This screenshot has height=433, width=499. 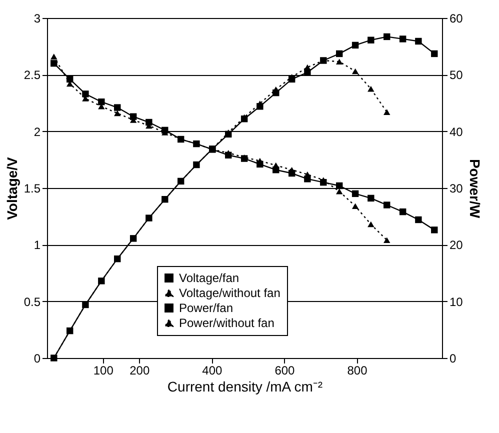 What do you see at coordinates (226, 323) in the screenshot?
I see `legend-label: Power/without fan` at bounding box center [226, 323].